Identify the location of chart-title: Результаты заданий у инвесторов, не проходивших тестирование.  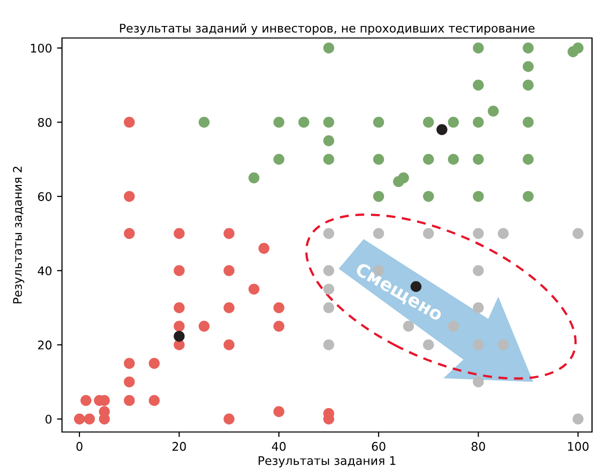
(327, 29).